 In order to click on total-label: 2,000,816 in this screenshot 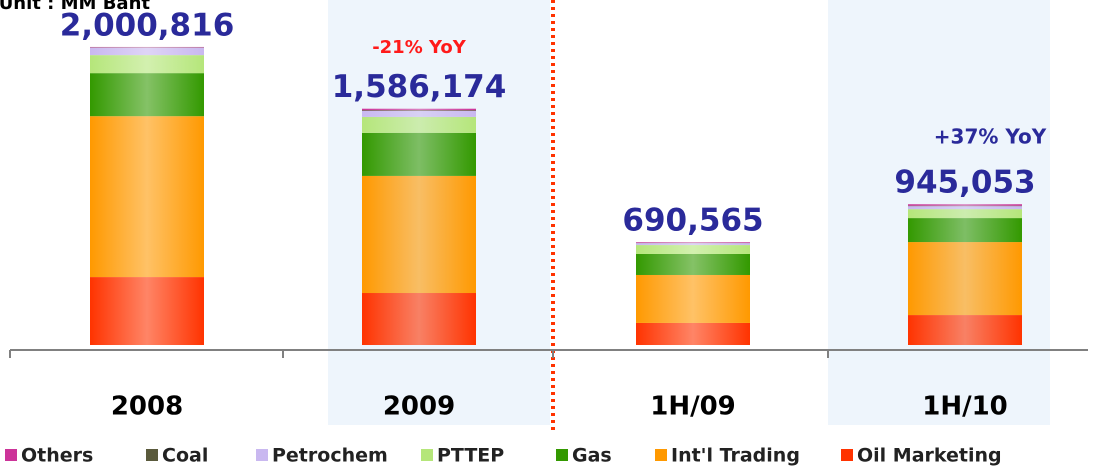, I will do `click(147, 25)`.